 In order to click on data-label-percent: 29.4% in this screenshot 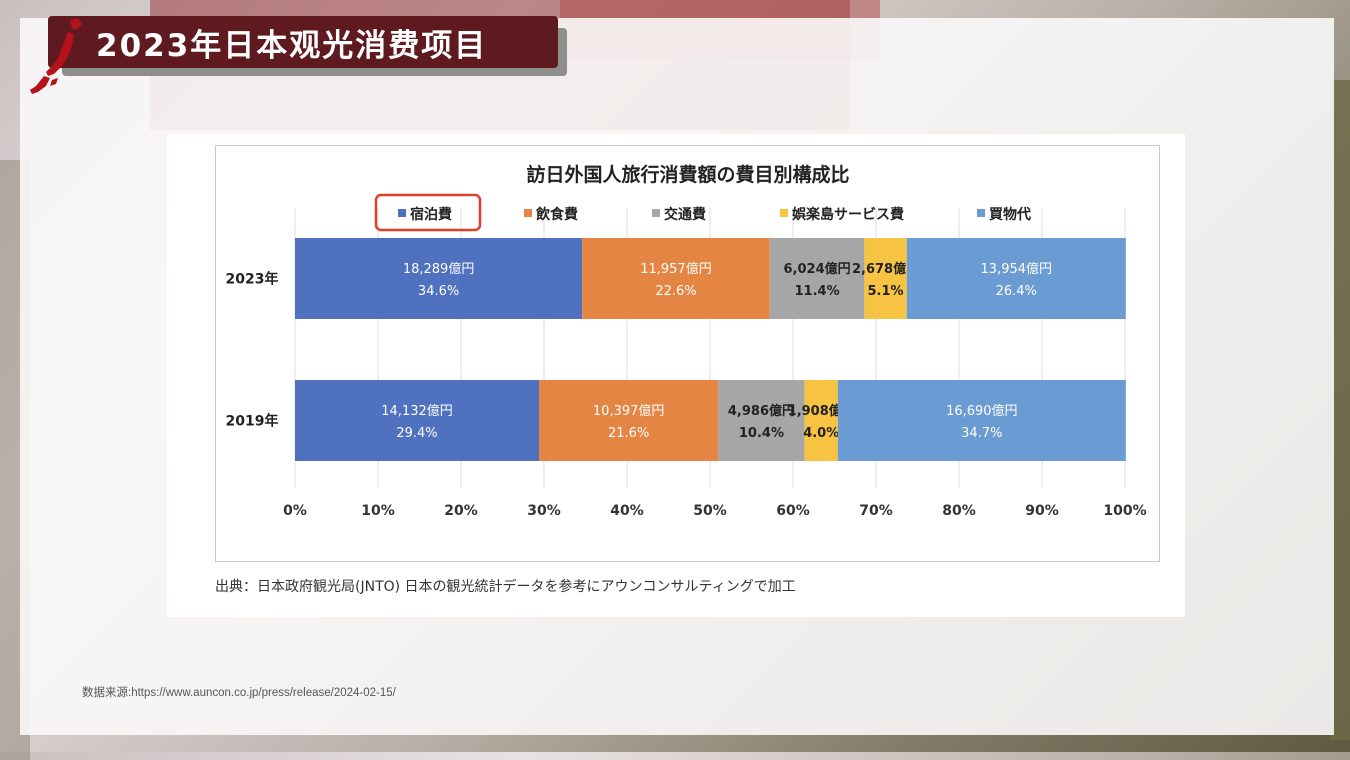, I will do `click(416, 433)`.